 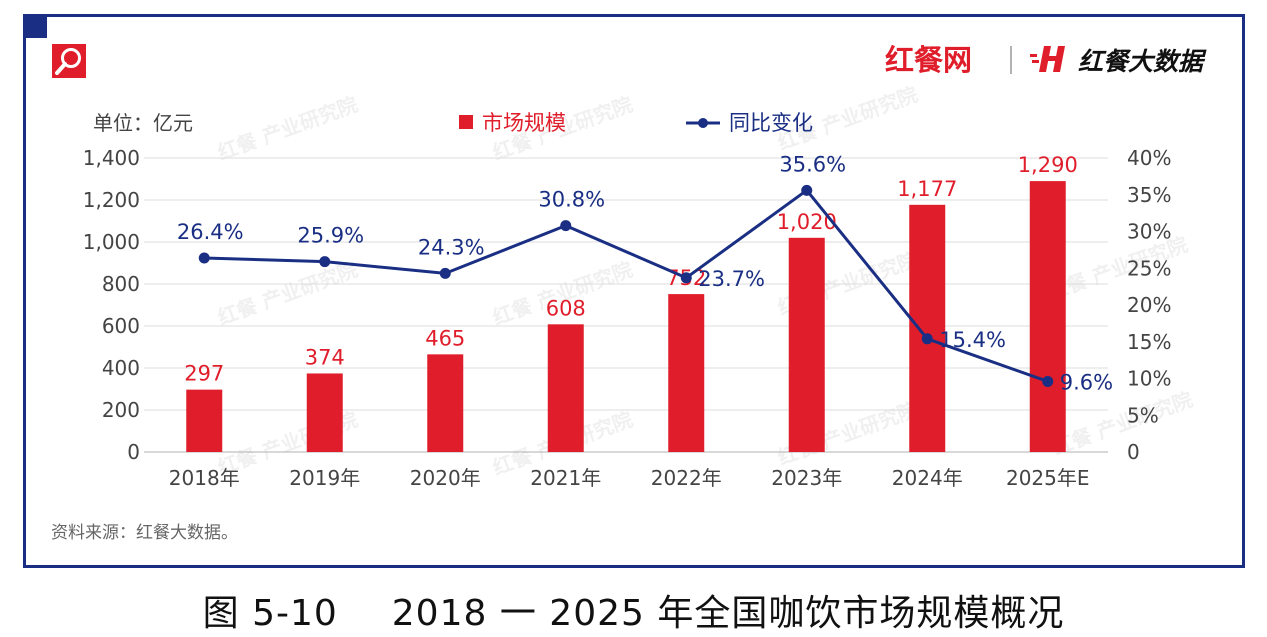 I want to click on figure-title: 2018 一 2025 年全国咖饮市场规模概况, so click(x=728, y=613).